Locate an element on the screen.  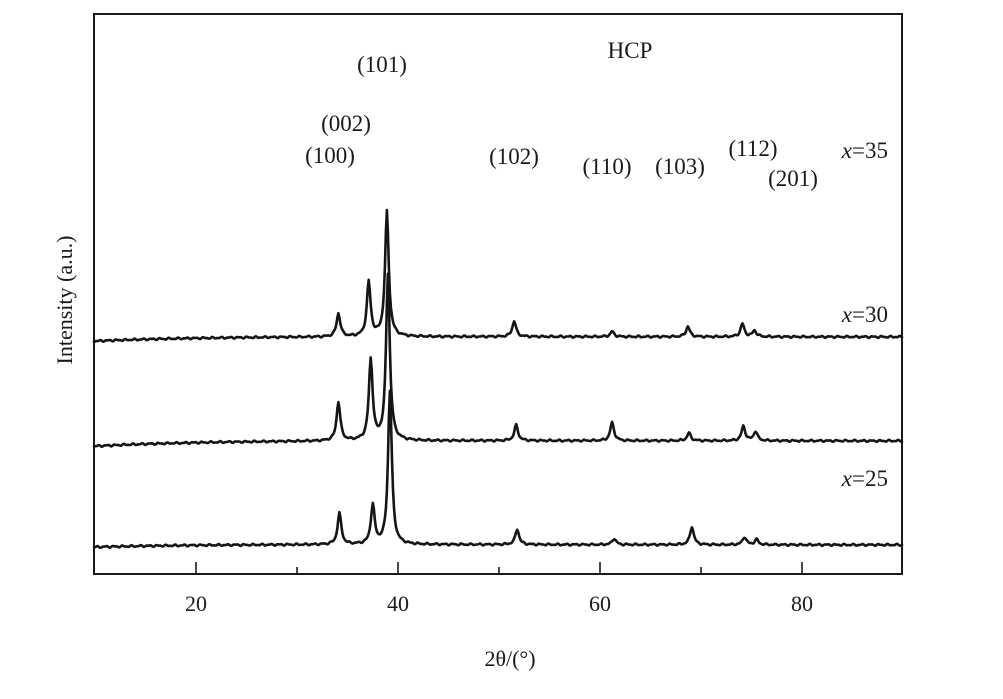
peak-label-103: (103) is located at coordinates (680, 166).